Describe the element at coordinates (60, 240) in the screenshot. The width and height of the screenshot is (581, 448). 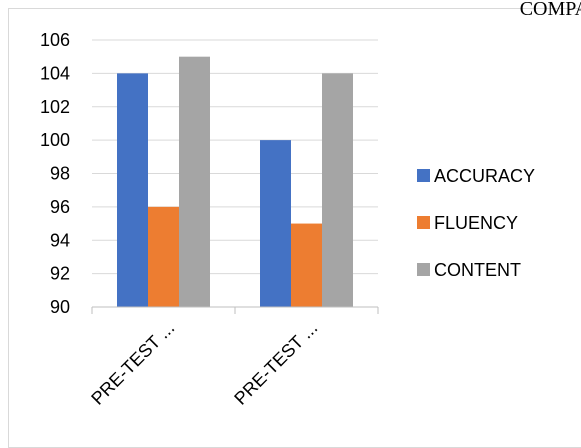
I see `y-tick-label: 94` at that location.